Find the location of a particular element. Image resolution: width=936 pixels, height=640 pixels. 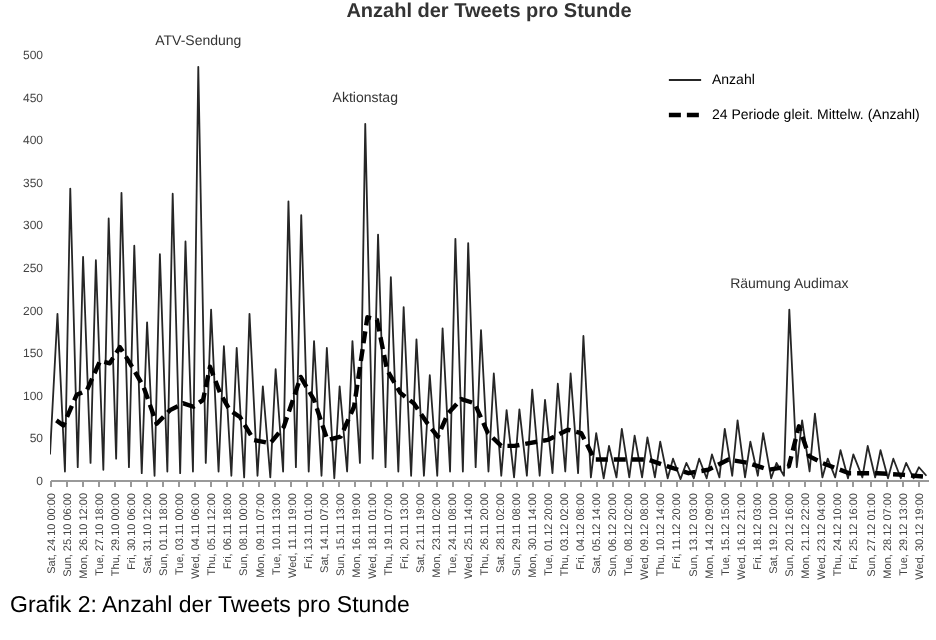

text: Grafik 2: Anzahl der Tweets pro Stunde is located at coordinates (210, 606).